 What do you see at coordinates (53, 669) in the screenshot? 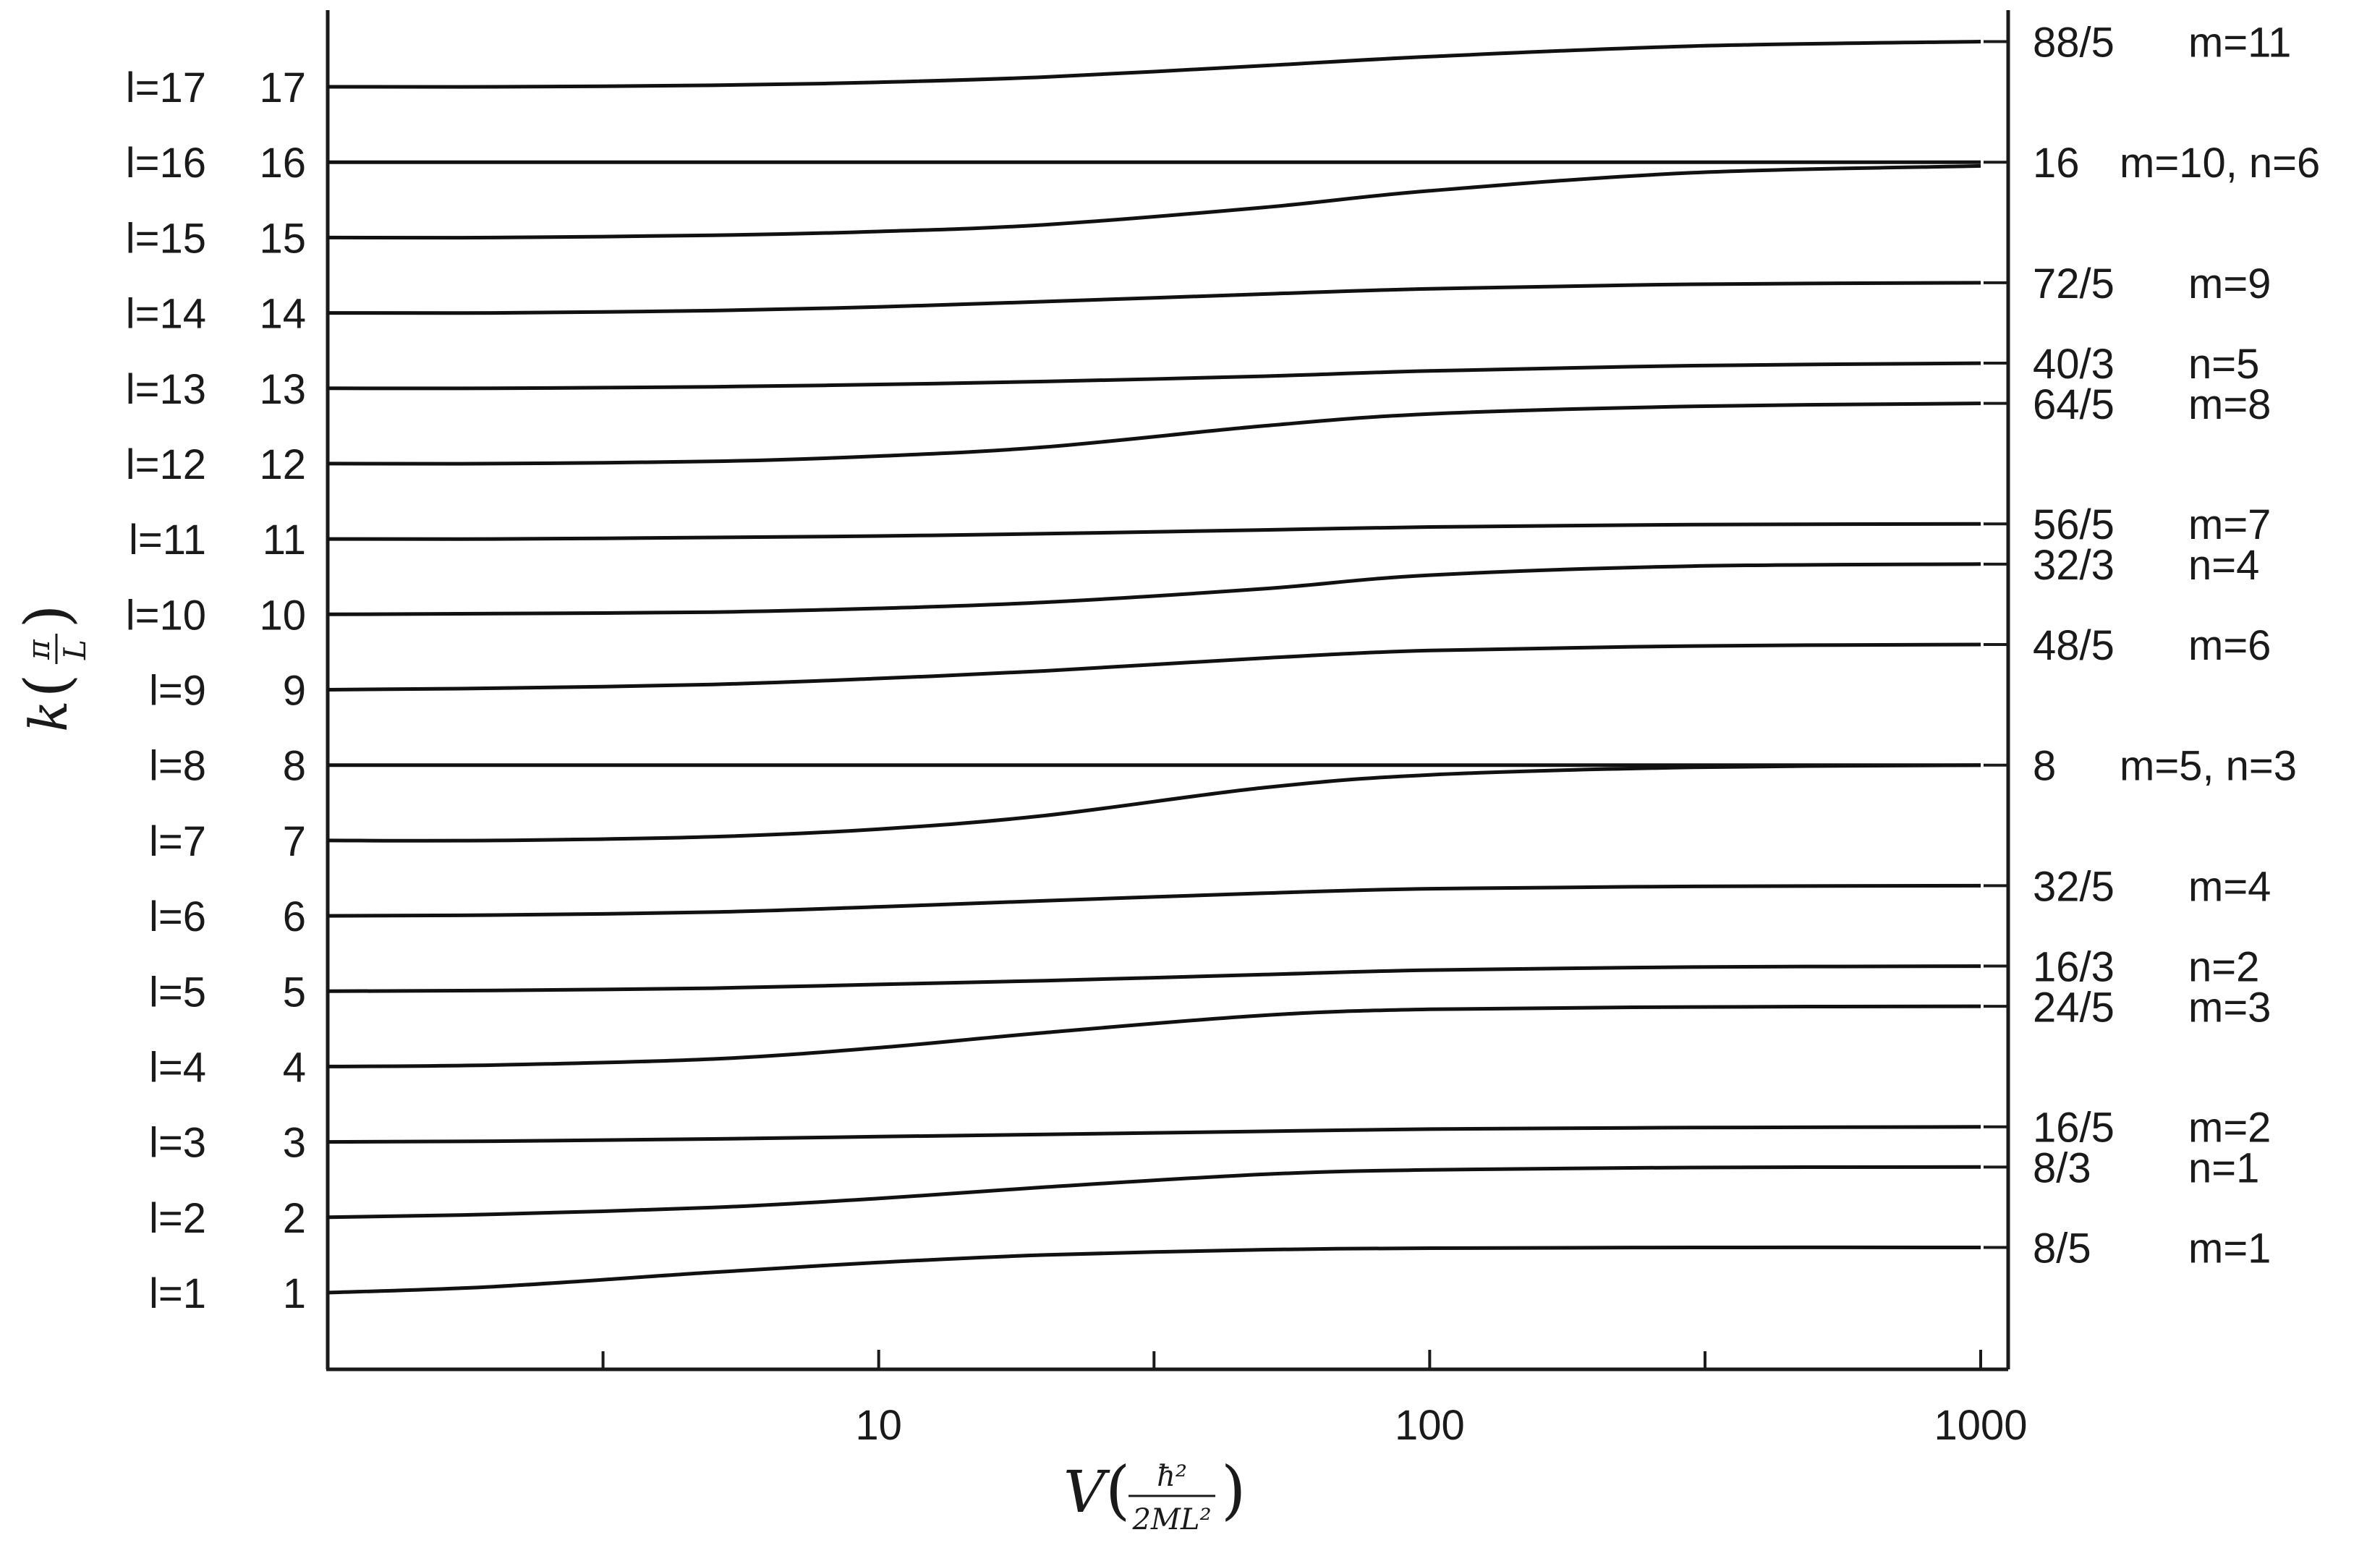
I see `y-axis-label: k ( π L )` at bounding box center [53, 669].